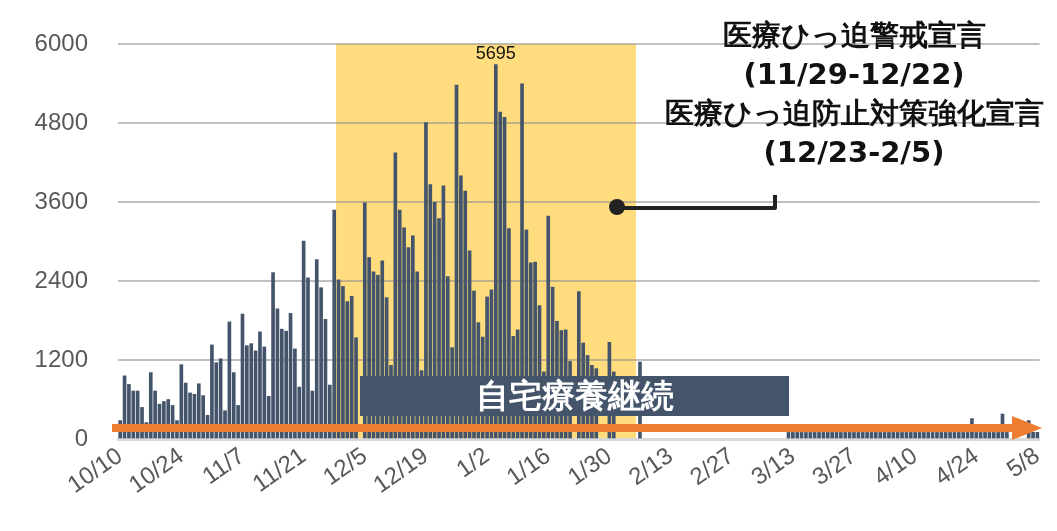 The width and height of the screenshot is (1057, 531). Describe the element at coordinates (833, 466) in the screenshot. I see `x-tick-label: 3/27` at that location.